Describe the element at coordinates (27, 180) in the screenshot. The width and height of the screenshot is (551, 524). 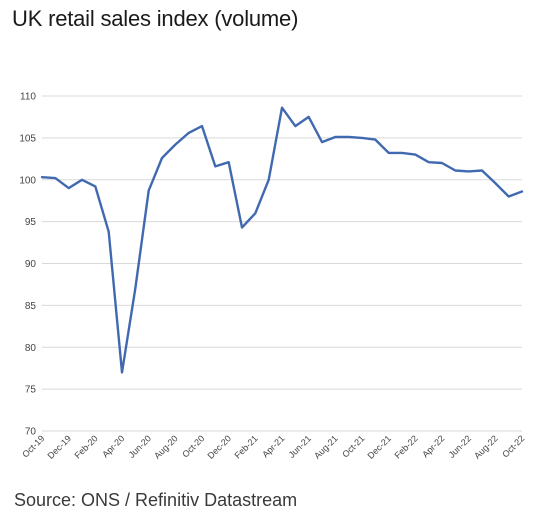
I see `y-tick-label: 100` at that location.